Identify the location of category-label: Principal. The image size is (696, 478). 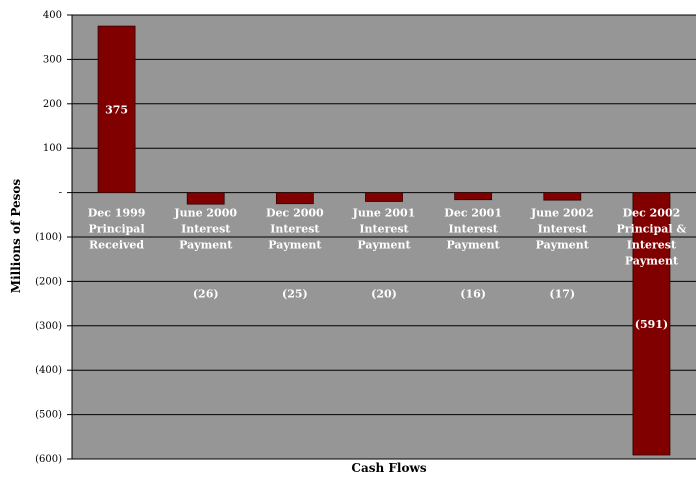
(117, 229).